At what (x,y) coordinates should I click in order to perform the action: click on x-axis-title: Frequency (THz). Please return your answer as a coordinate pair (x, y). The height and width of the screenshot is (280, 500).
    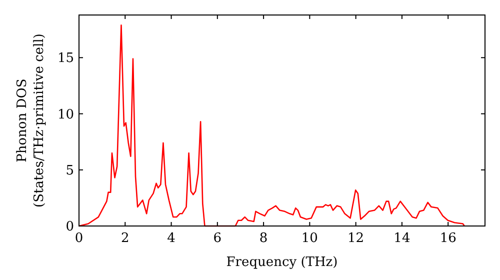
    Looking at the image, I should click on (282, 262).